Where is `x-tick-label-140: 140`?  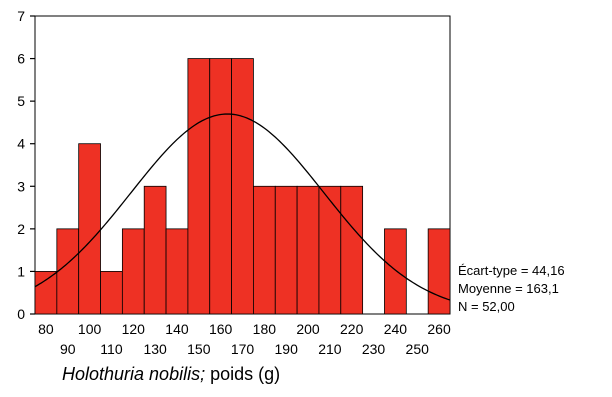
x-tick-label-140: 140 is located at coordinates (177, 329).